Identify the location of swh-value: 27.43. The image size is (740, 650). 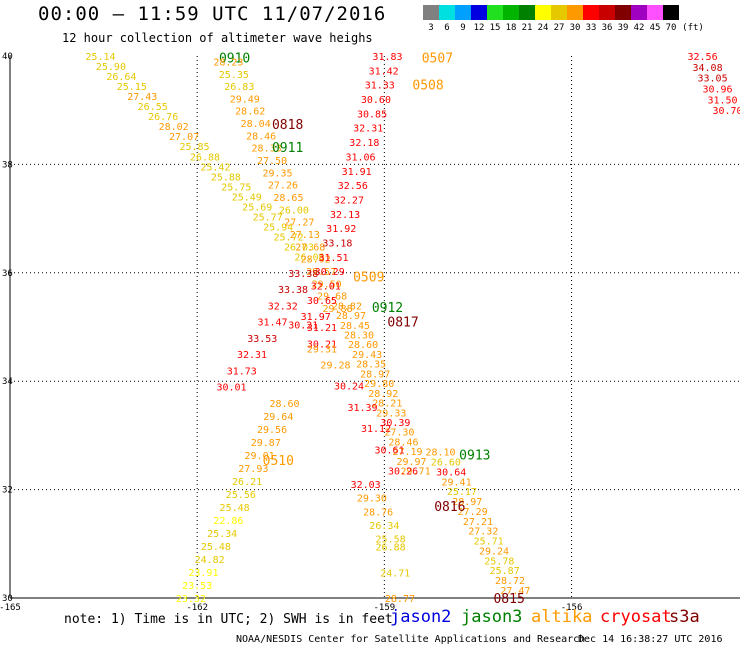
(142, 97).